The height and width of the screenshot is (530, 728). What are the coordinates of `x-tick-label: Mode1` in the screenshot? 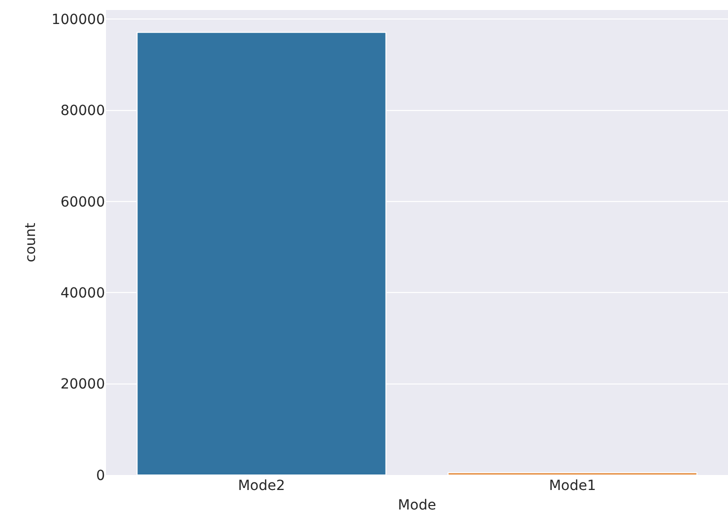 It's located at (572, 486).